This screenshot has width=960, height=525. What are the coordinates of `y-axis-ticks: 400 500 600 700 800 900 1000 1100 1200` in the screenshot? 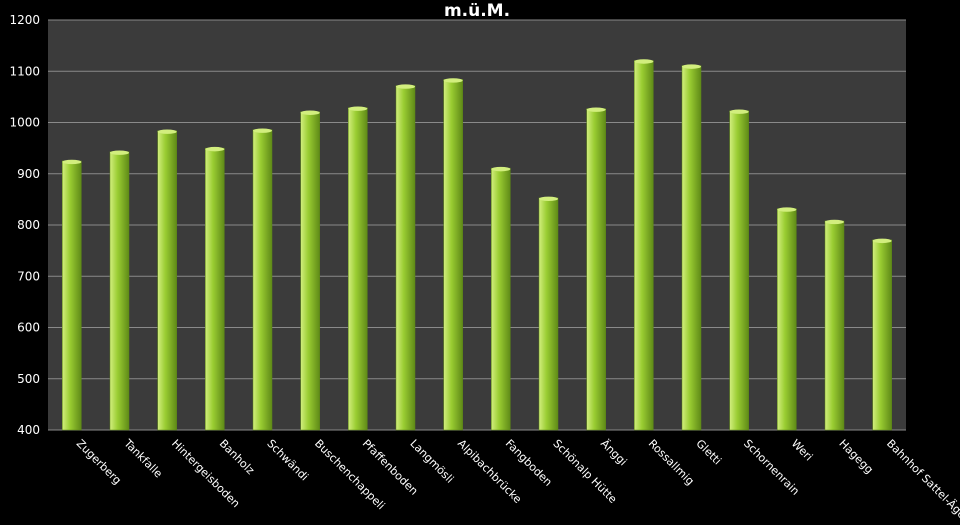 It's located at (24, 225).